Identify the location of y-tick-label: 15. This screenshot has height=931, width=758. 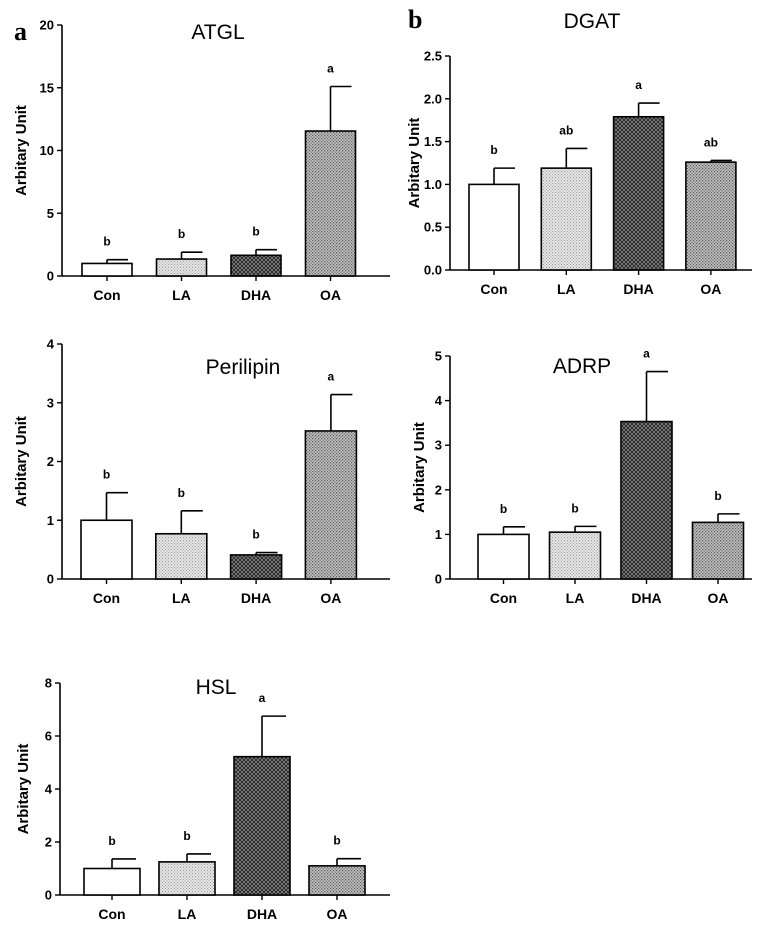
(47, 87).